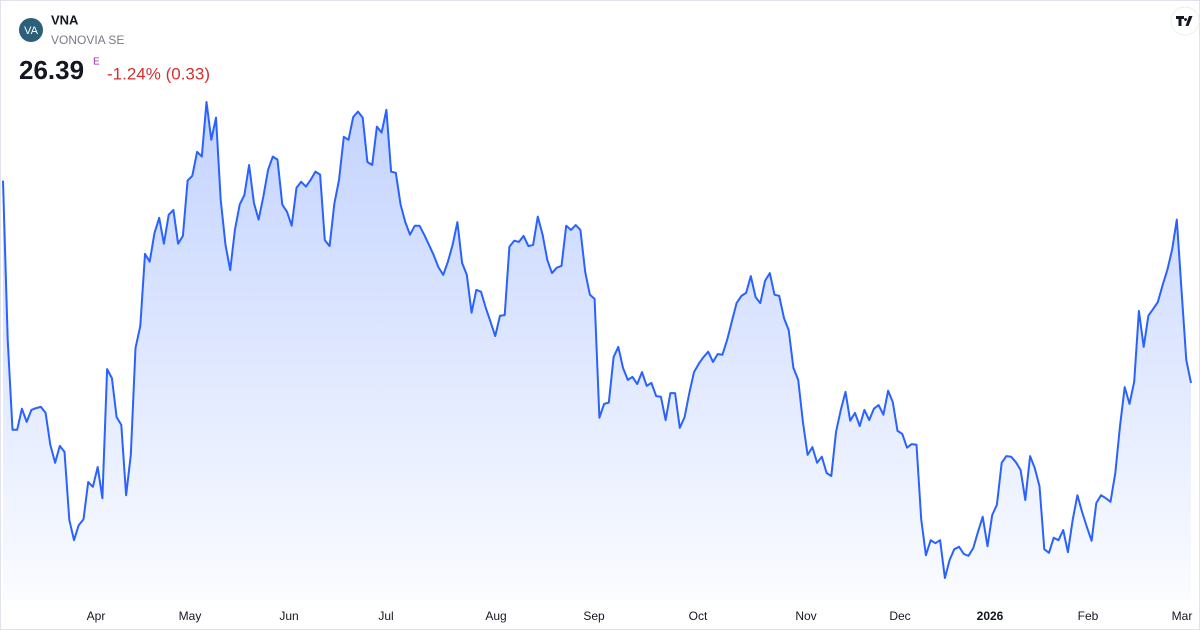 The height and width of the screenshot is (630, 1200). I want to click on x-tick-label: Mar, so click(1182, 616).